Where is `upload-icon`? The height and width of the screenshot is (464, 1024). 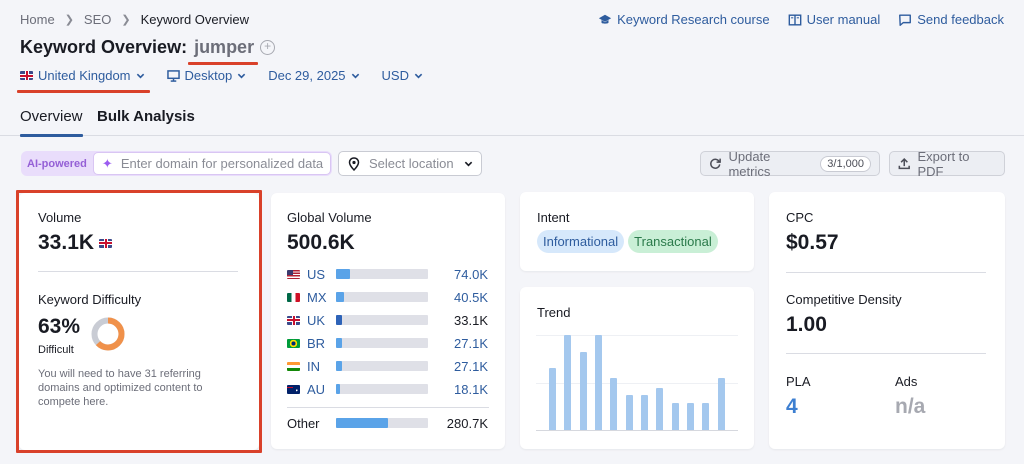
upload-icon is located at coordinates (904, 163).